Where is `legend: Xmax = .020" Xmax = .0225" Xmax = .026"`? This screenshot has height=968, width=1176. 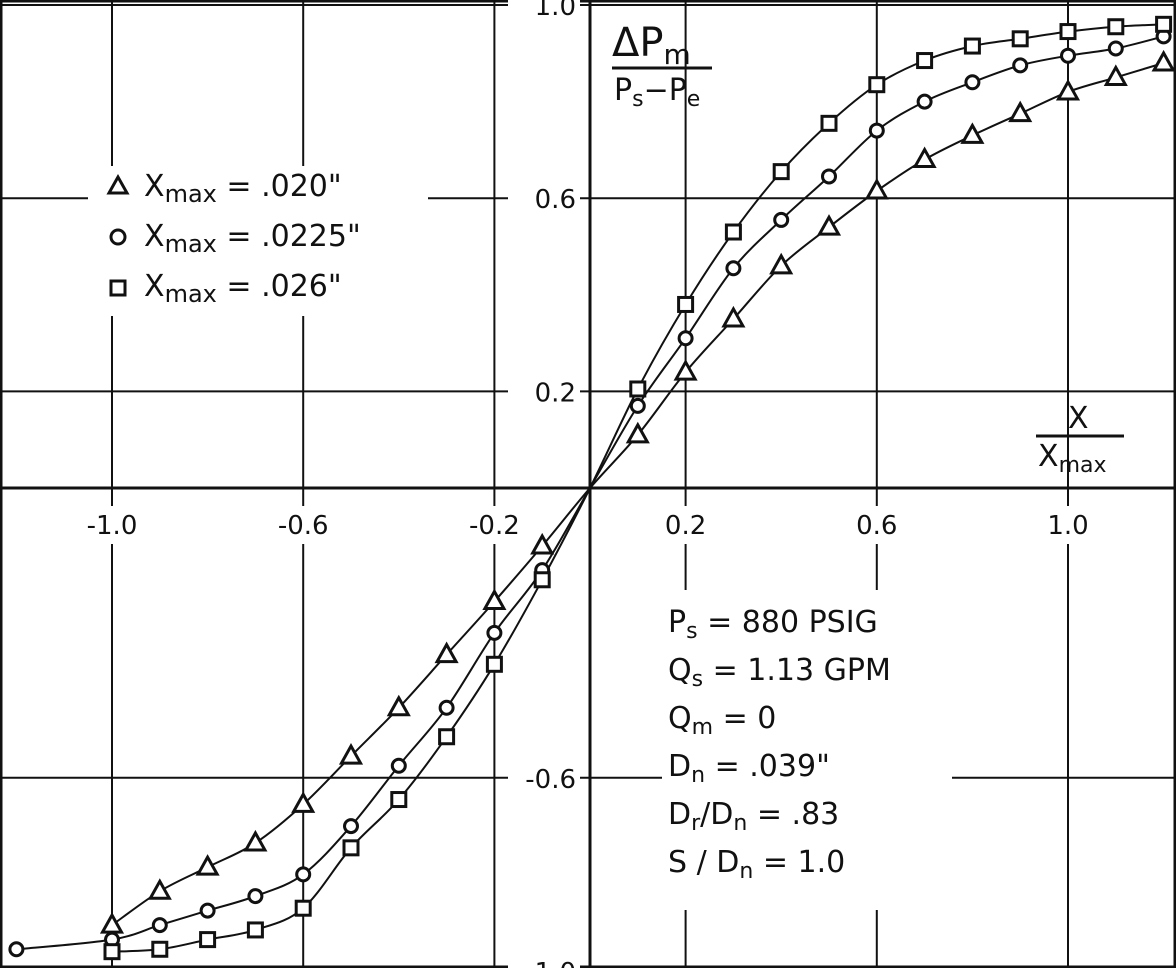 legend: Xmax = .020" Xmax = .0225" Xmax = .026" is located at coordinates (258, 241).